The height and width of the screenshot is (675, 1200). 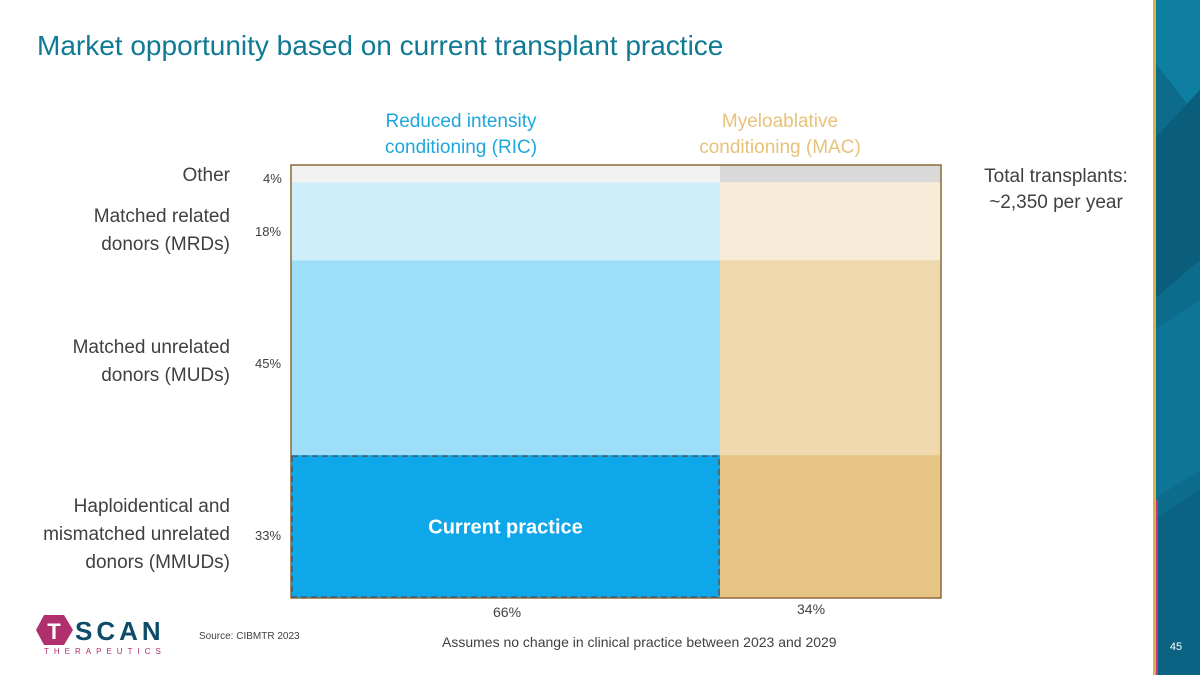 I want to click on segment-ric-mrd, so click(x=505, y=221).